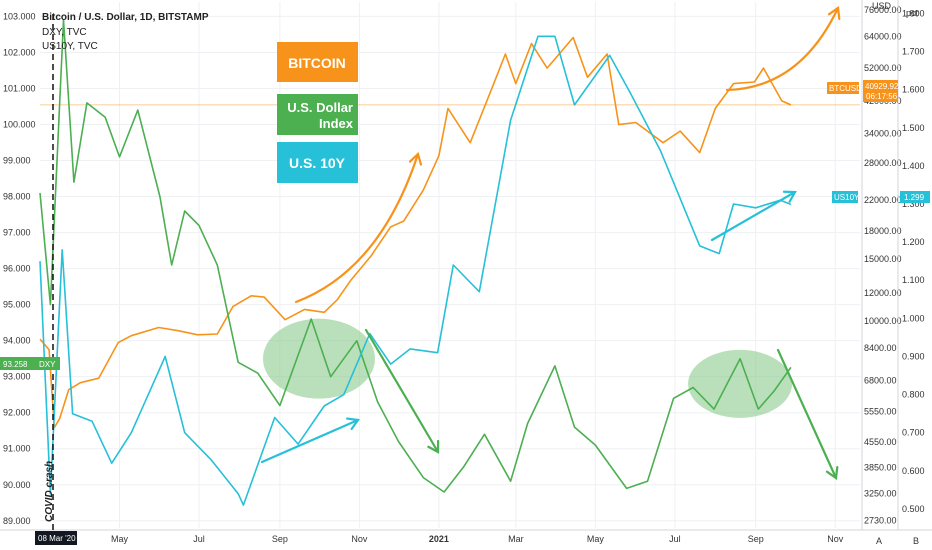 This screenshot has width=932, height=550. I want to click on us10y-arrow-2021-head, so click(789, 196).